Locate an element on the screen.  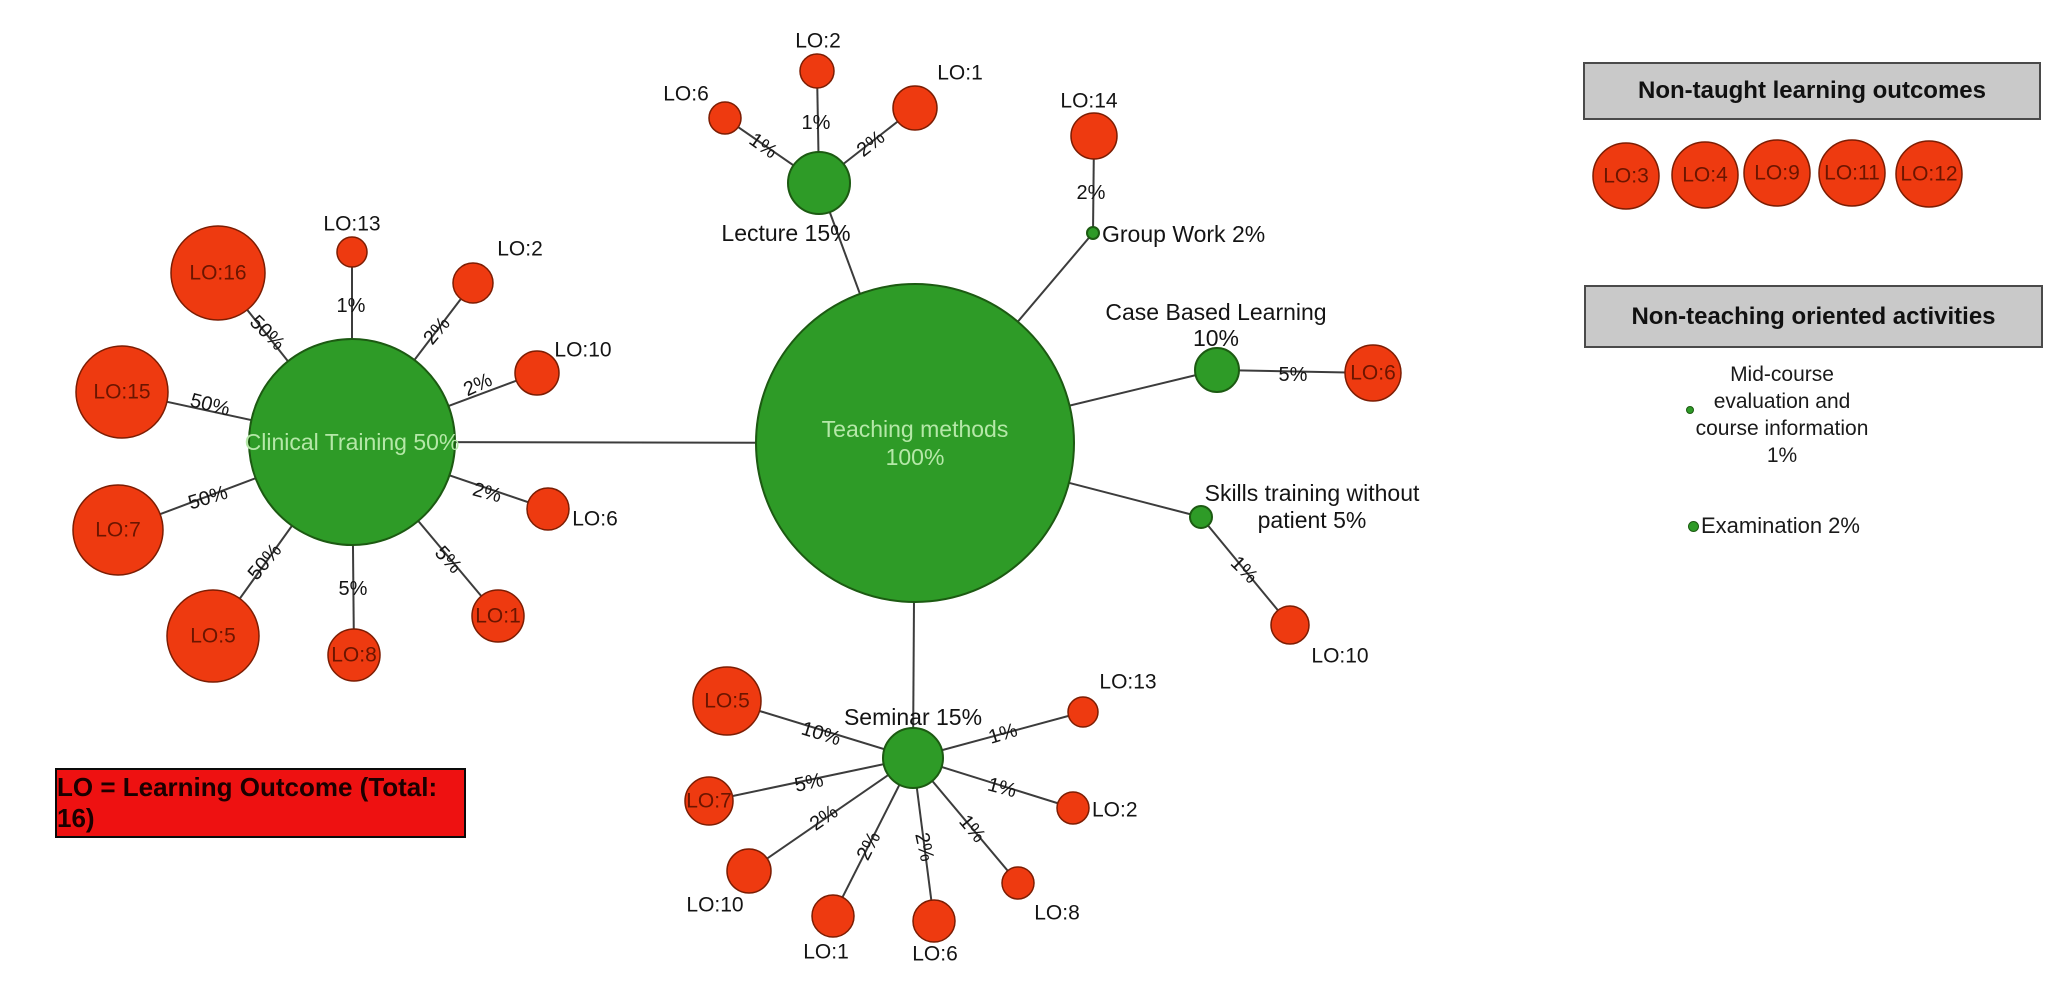
non-taught-header: Non-taught learning outcomes is located at coordinates (1812, 91).